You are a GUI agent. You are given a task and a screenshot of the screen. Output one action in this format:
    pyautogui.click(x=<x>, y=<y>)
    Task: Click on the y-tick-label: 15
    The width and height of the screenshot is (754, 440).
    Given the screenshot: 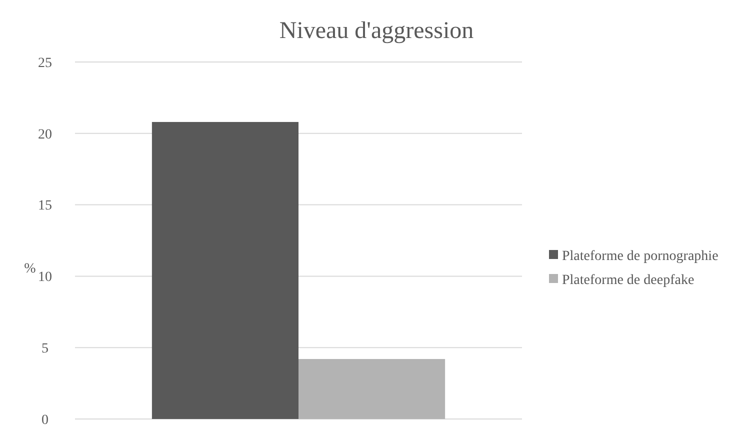 What is the action you would take?
    pyautogui.click(x=45, y=206)
    